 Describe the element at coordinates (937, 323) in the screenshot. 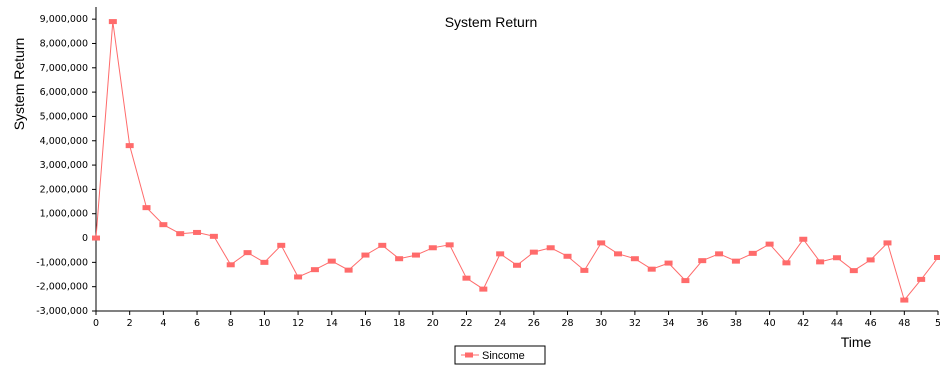

I see `x-tick-label: 5` at that location.